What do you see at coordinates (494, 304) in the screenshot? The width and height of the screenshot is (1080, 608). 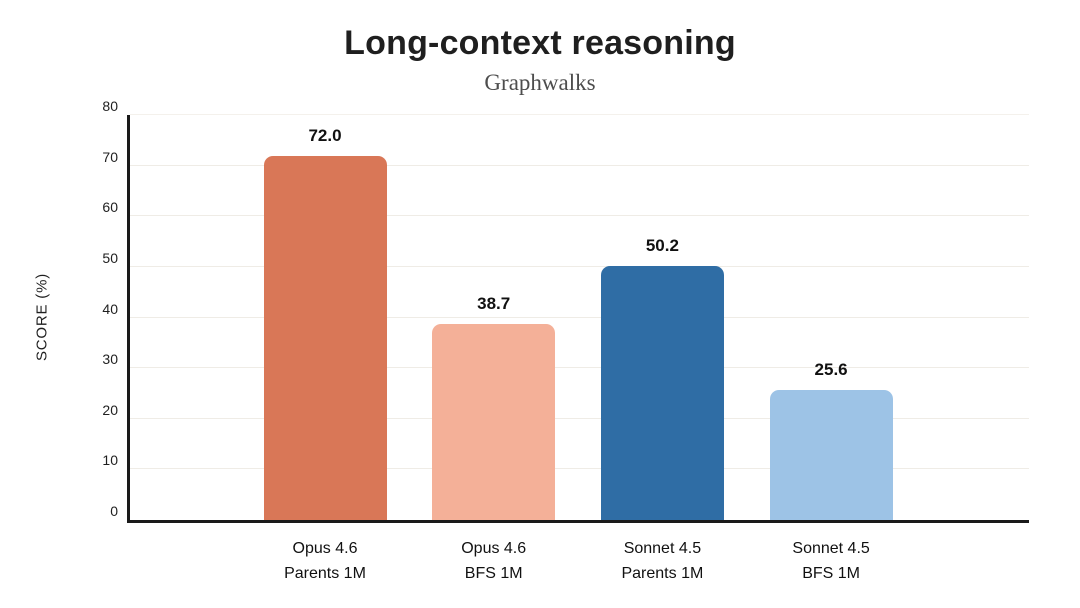 I see `bar-value-label: 38.7` at bounding box center [494, 304].